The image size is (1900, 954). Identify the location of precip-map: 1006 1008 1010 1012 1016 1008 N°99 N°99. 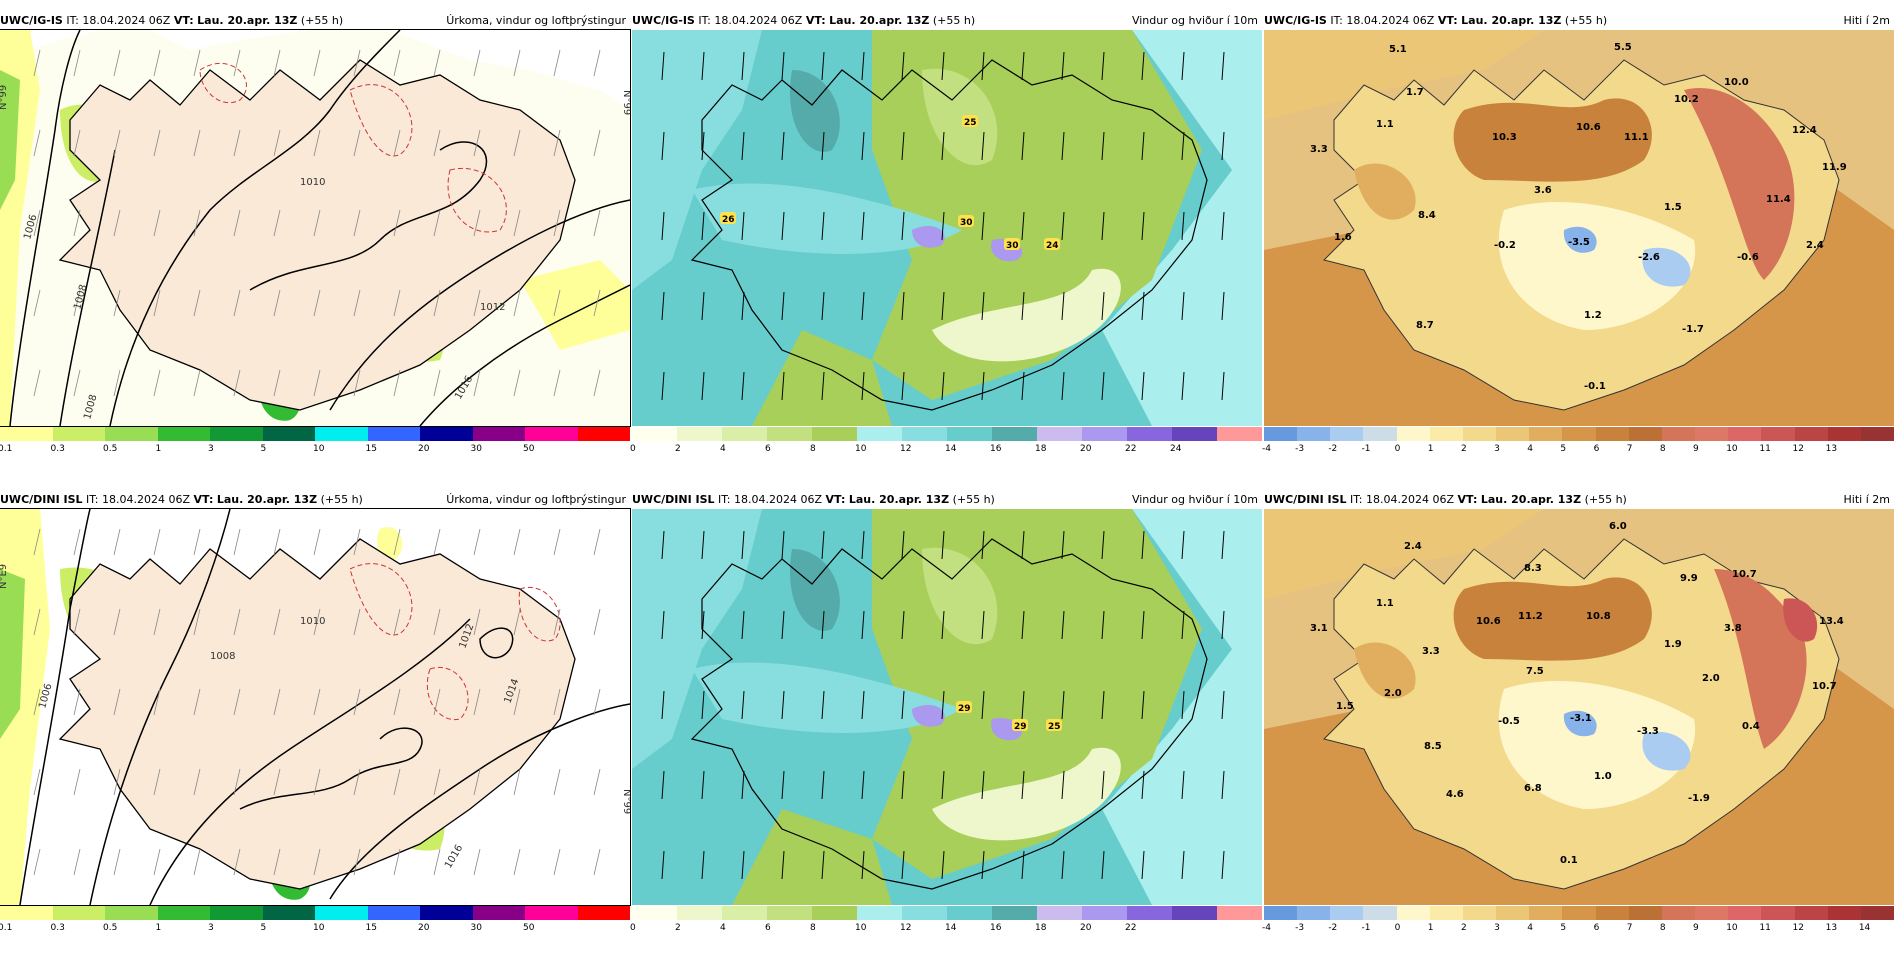
(315, 228).